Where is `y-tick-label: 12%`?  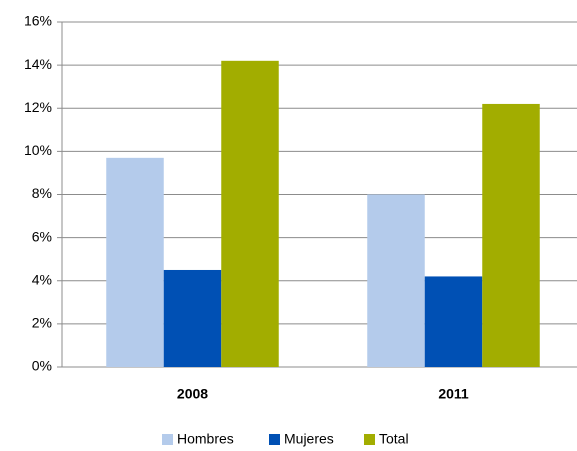
y-tick-label: 12% is located at coordinates (38, 107).